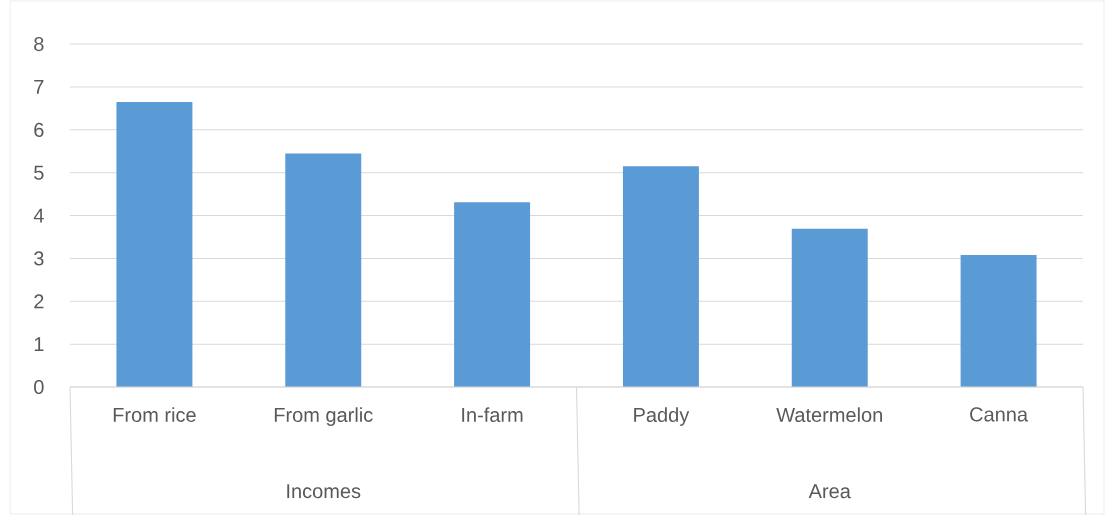 The width and height of the screenshot is (1105, 515). What do you see at coordinates (39, 344) in the screenshot?
I see `y-tick-label: 1` at bounding box center [39, 344].